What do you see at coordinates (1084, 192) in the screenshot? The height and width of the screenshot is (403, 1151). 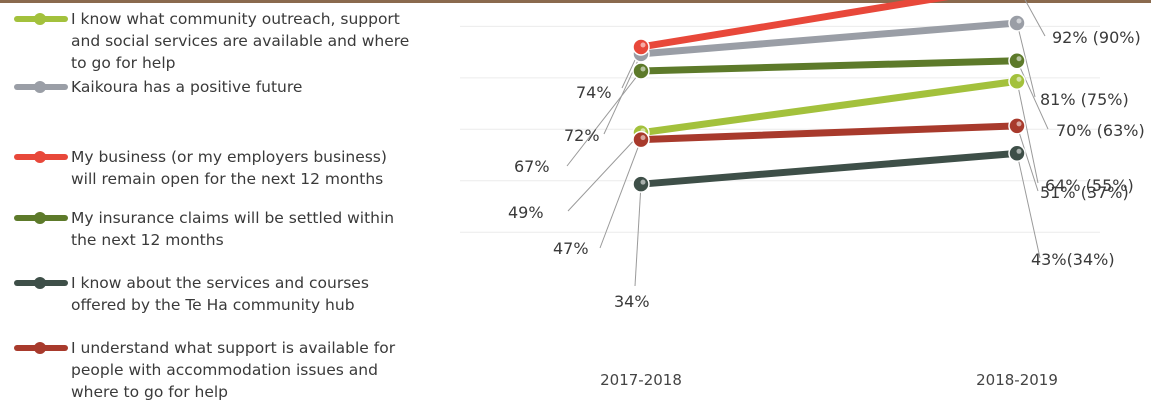 I see `series-i-understand-what-support-is-label-2: 51% (37%)` at bounding box center [1084, 192].